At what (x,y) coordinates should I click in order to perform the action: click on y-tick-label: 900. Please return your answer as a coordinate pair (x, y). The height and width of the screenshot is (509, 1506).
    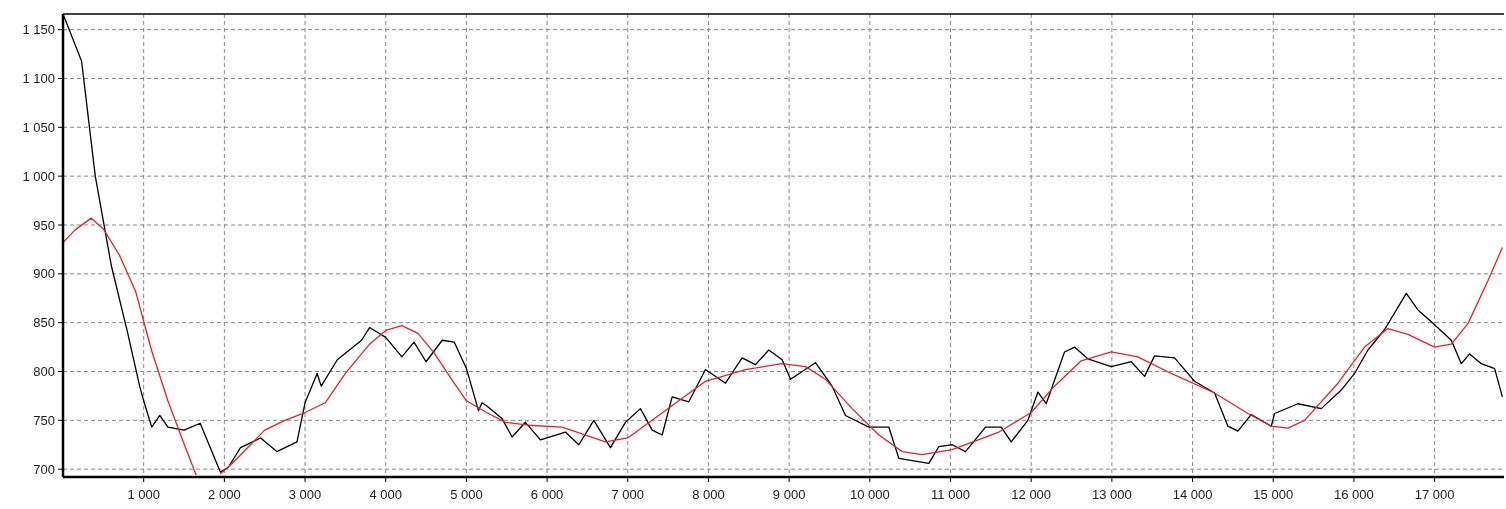
    Looking at the image, I should click on (44, 274).